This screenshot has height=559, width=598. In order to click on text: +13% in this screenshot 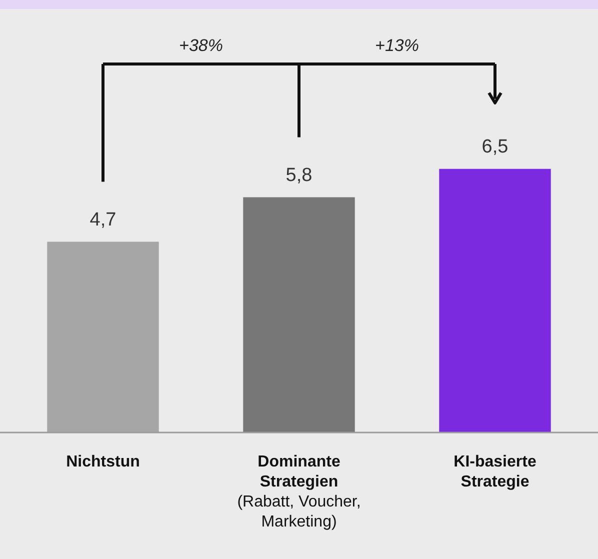, I will do `click(397, 46)`.